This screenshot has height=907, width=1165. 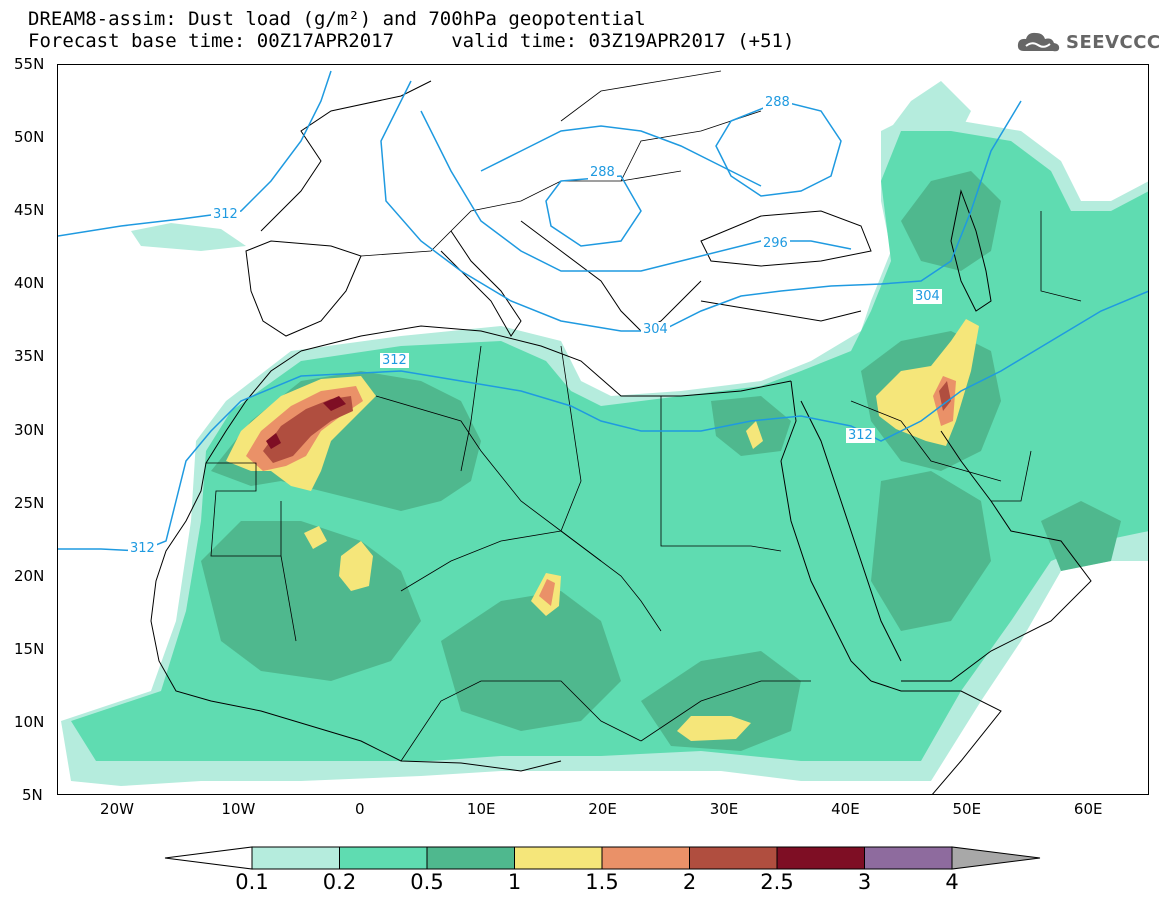 What do you see at coordinates (29, 210) in the screenshot?
I see `lat-label-45N: 45N` at bounding box center [29, 210].